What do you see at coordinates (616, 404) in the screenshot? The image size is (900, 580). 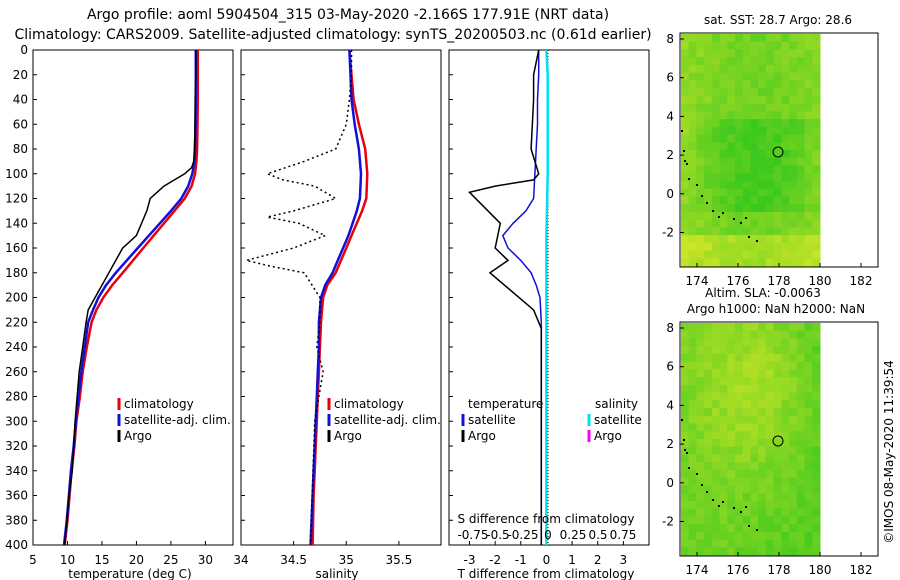 I see `legend-salinity-title: salinity` at bounding box center [616, 404].